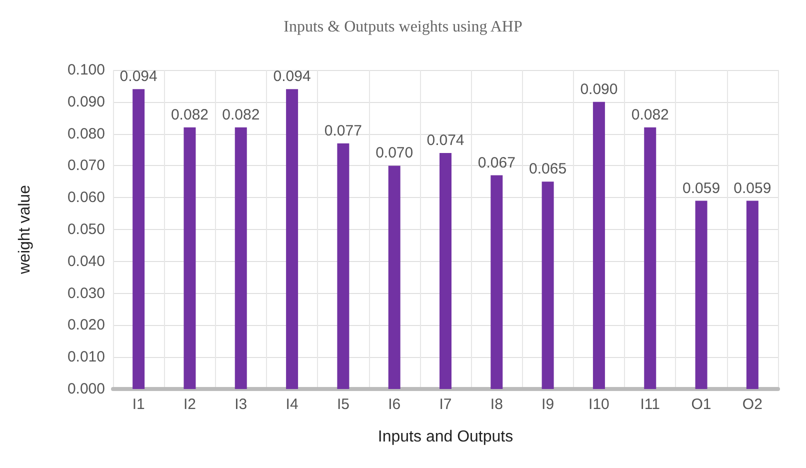  What do you see at coordinates (86, 357) in the screenshot?
I see `y-tick-label: 0.010` at bounding box center [86, 357].